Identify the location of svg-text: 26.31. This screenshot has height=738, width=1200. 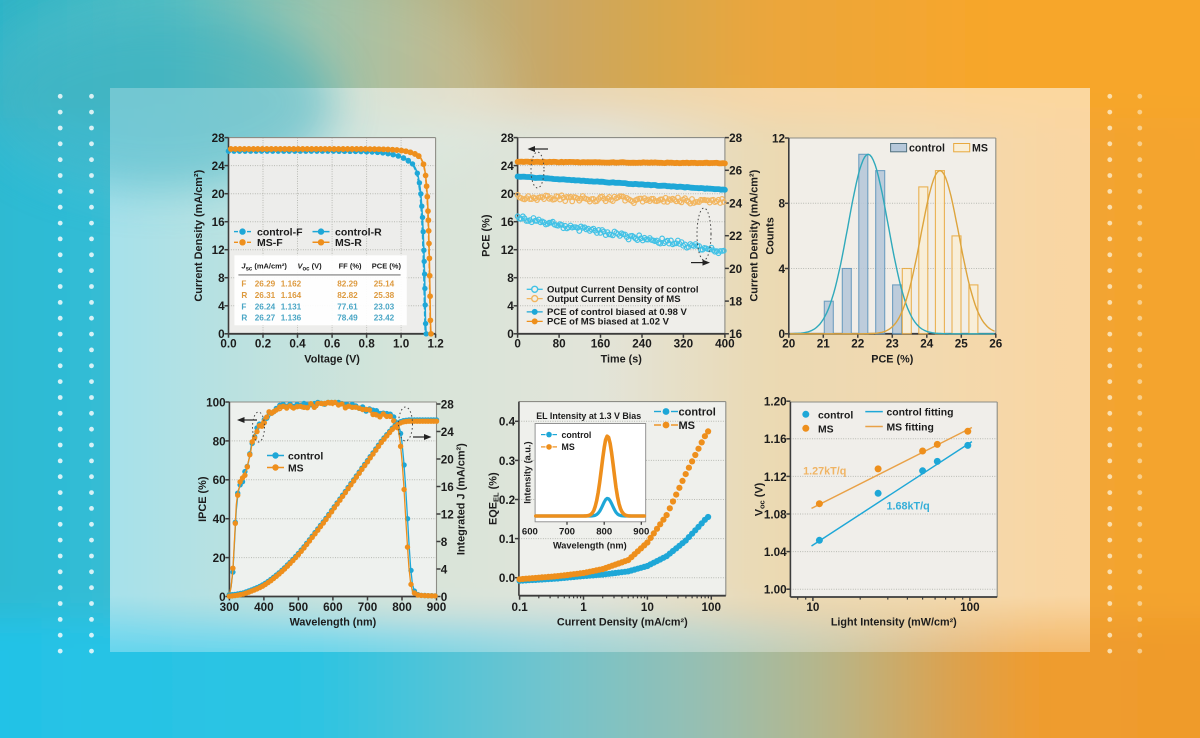
(265, 295).